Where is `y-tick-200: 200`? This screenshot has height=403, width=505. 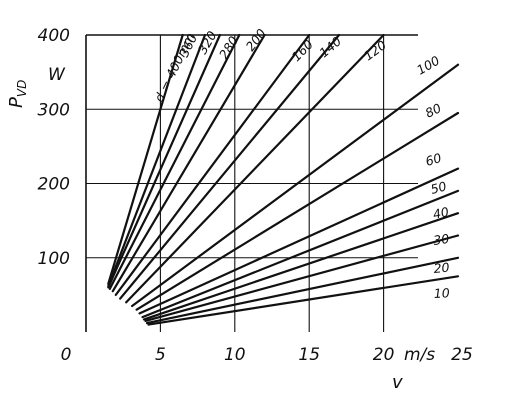
y-tick-200: 200 is located at coordinates (54, 185).